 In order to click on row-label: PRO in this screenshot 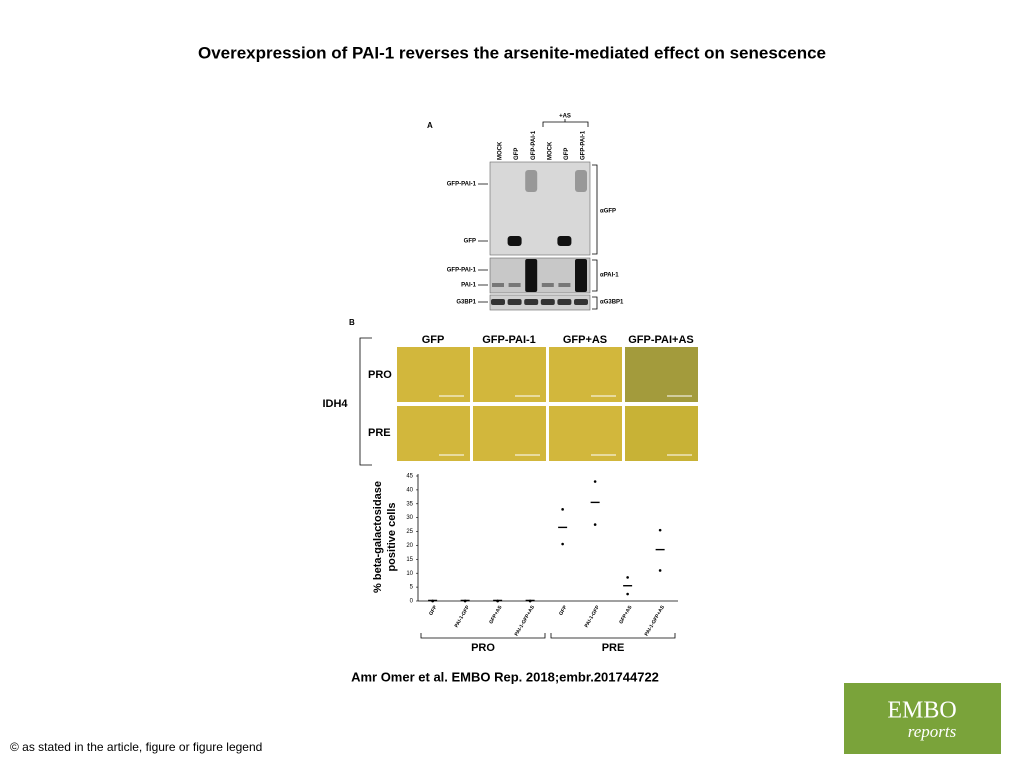, I will do `click(380, 375)`.